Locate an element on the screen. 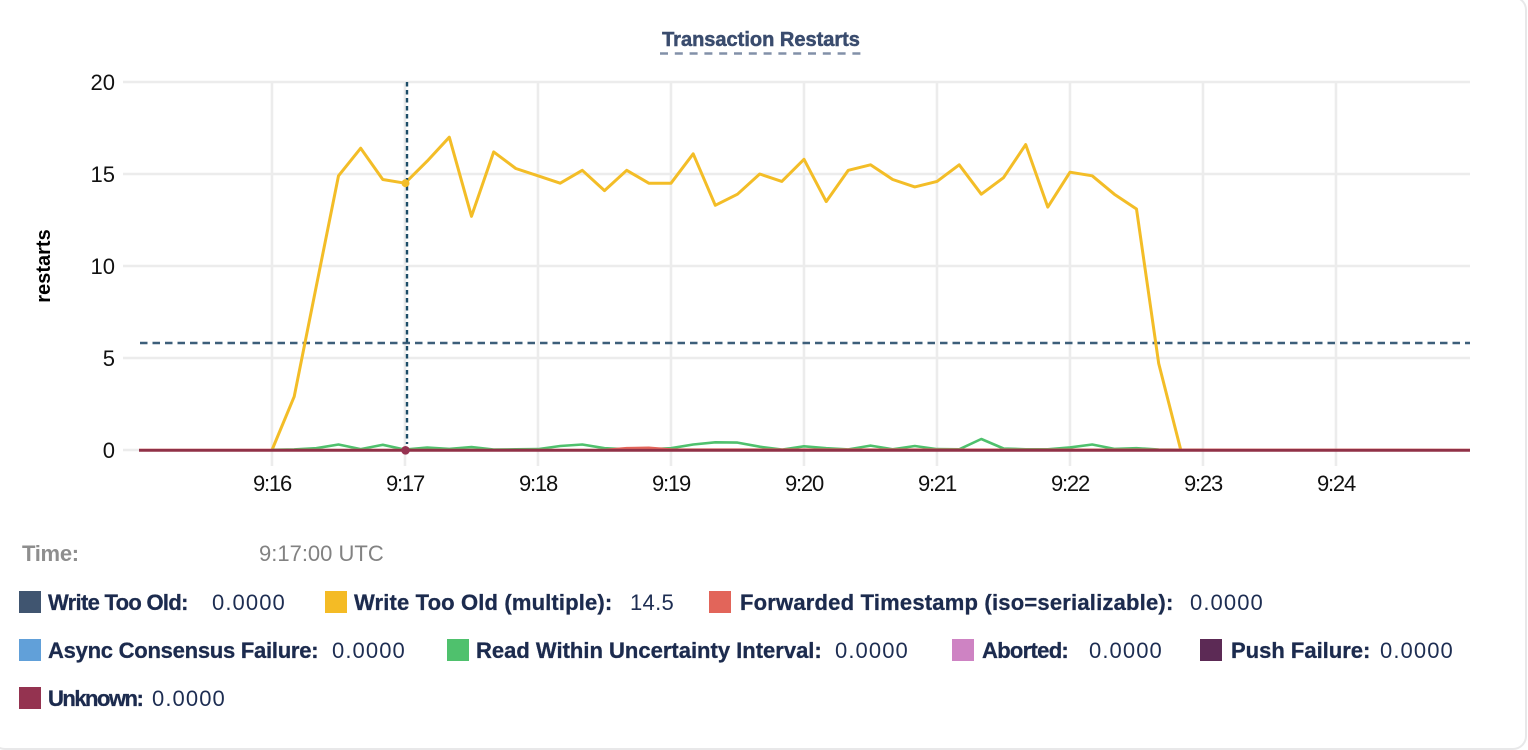 The width and height of the screenshot is (1528, 750). svg-text: 10 is located at coordinates (103, 266).